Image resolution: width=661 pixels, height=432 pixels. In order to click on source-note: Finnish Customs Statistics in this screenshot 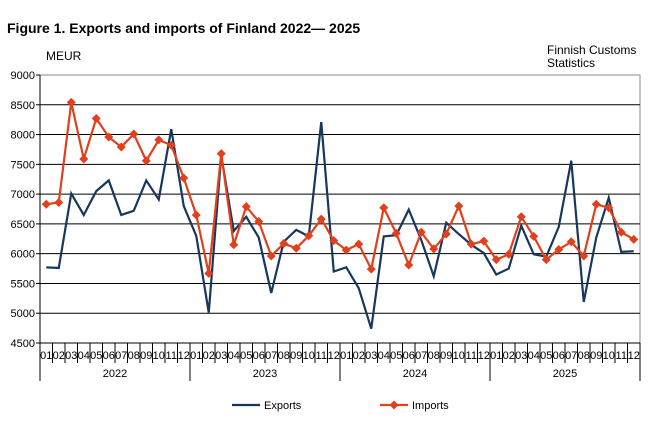, I will do `click(591, 57)`.